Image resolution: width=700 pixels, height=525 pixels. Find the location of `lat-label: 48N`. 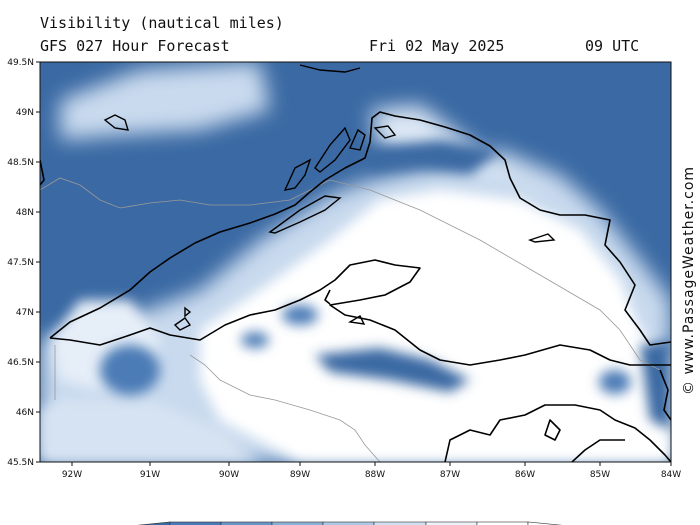

lat-label: 48N is located at coordinates (25, 213).